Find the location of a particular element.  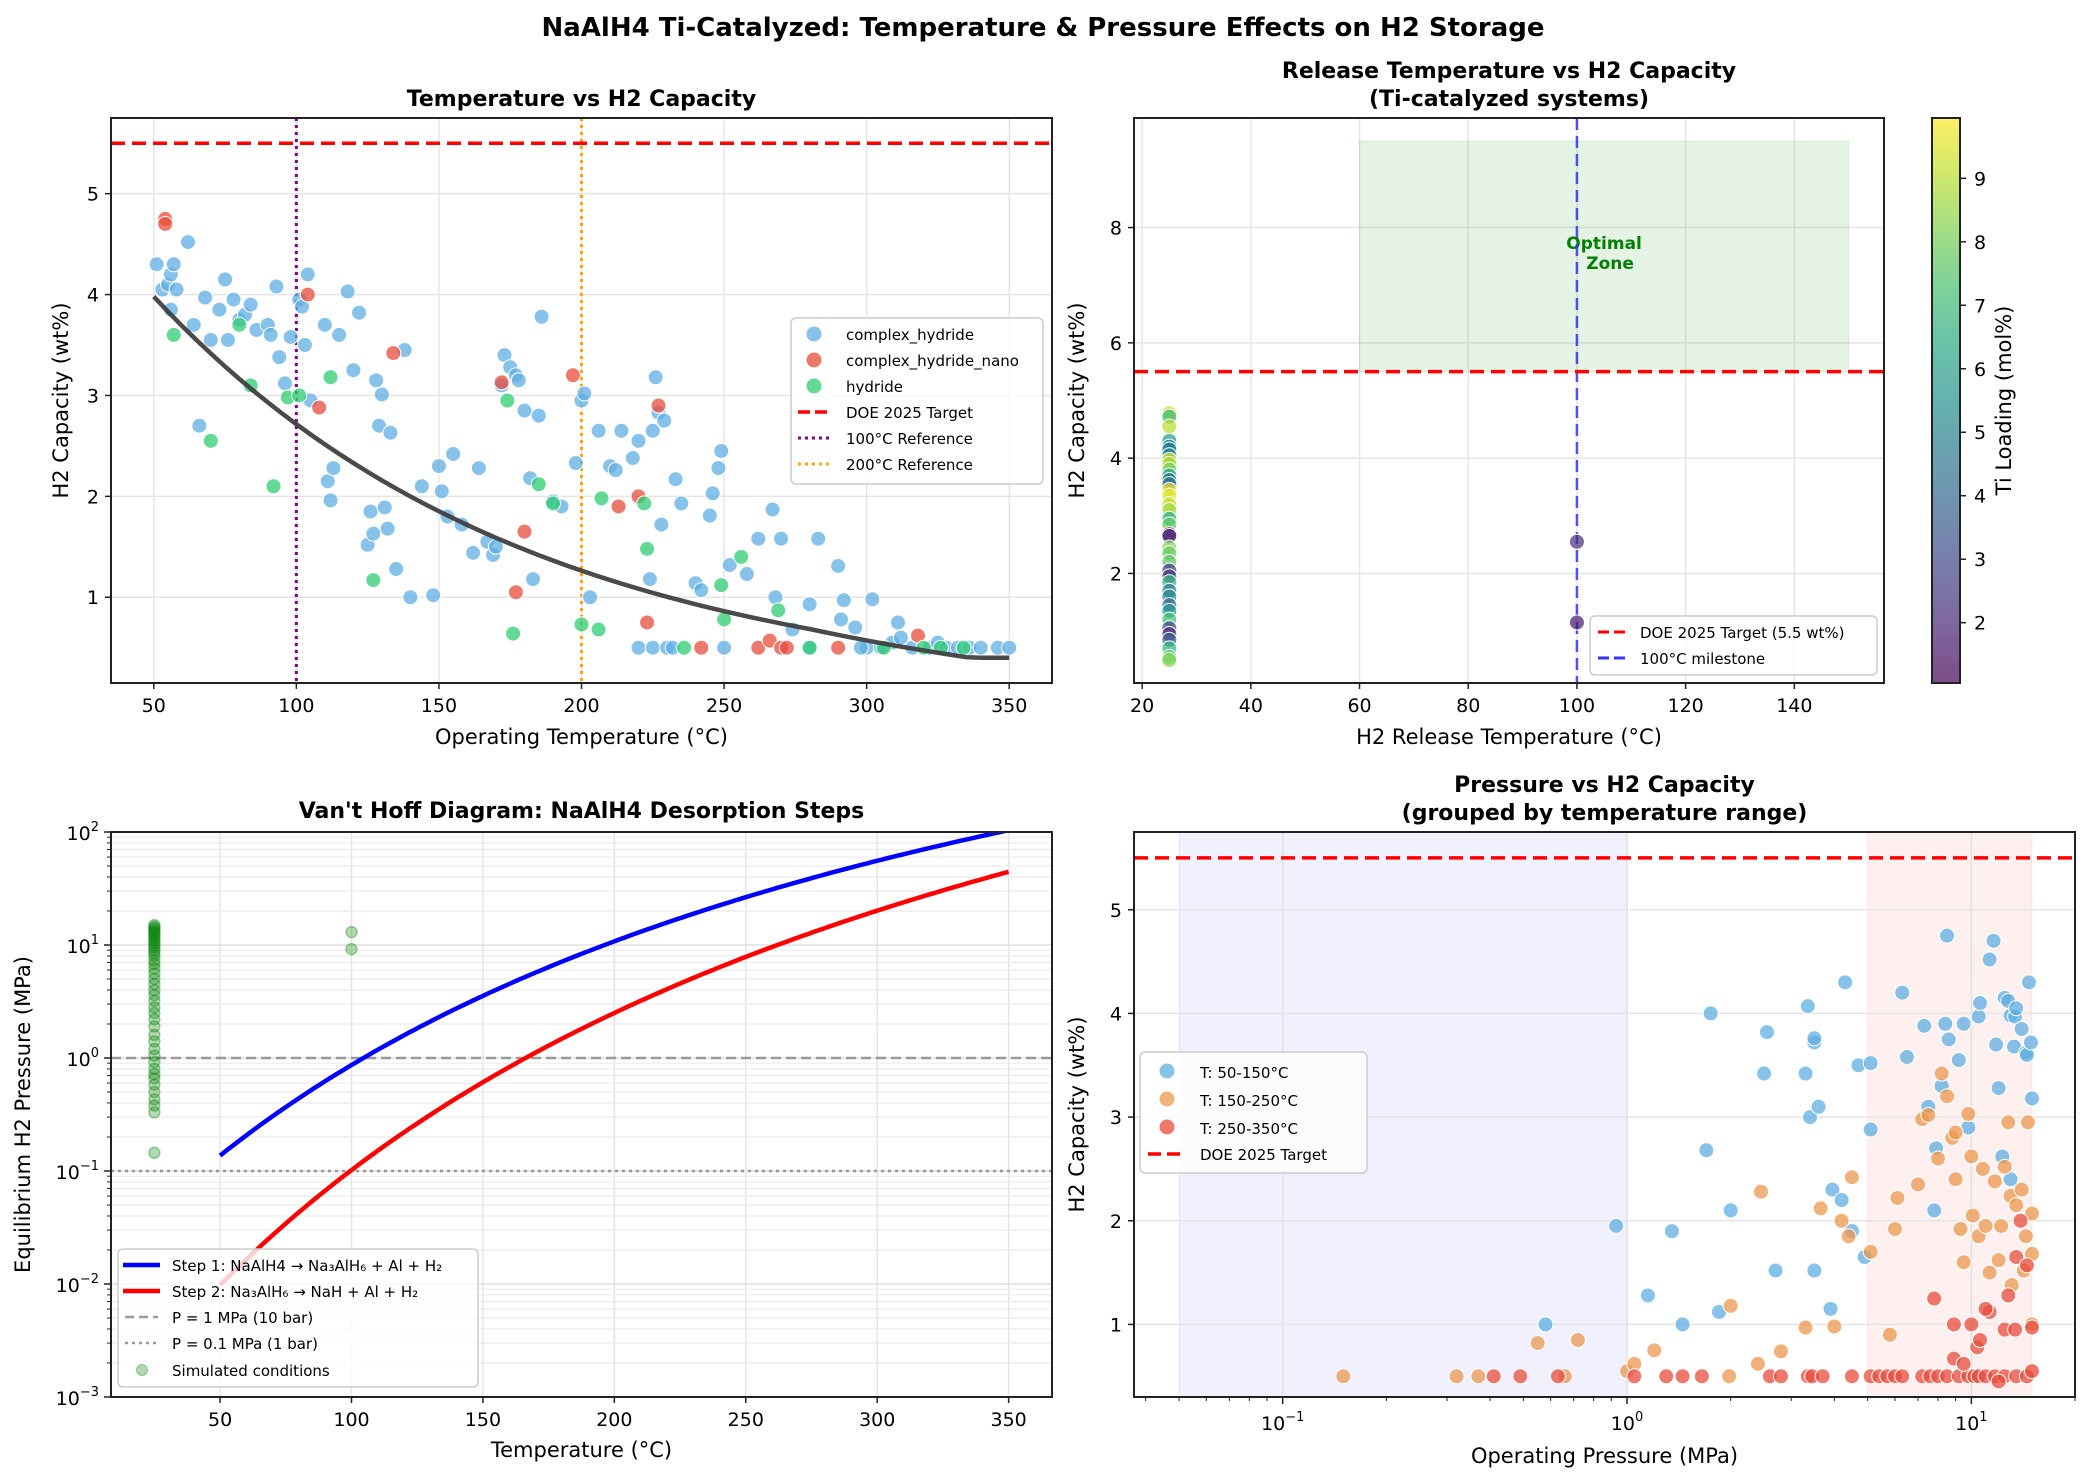

legend-label: 100°C milestone is located at coordinates (1702, 659).